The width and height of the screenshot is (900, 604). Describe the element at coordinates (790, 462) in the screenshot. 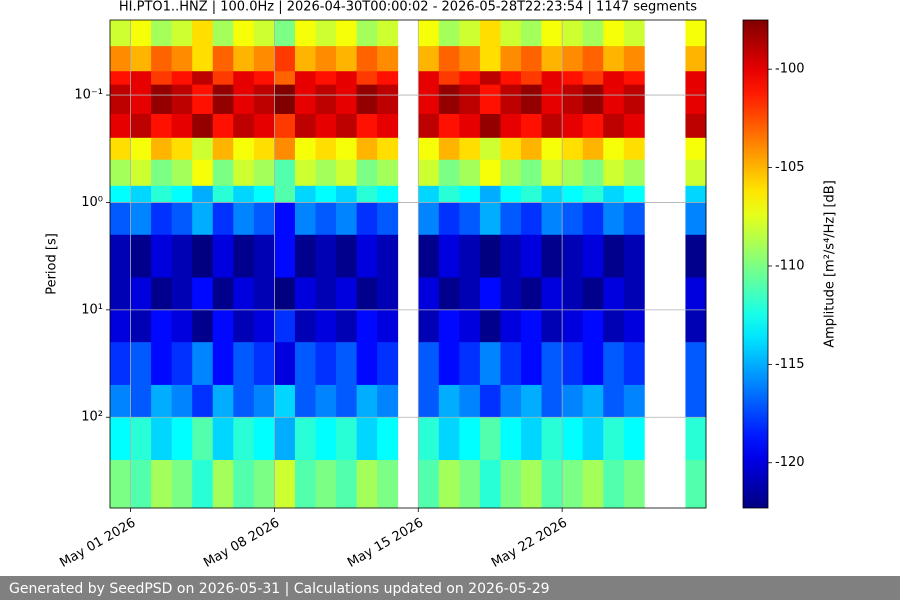

I see `colorbar-tick-label: -120` at that location.